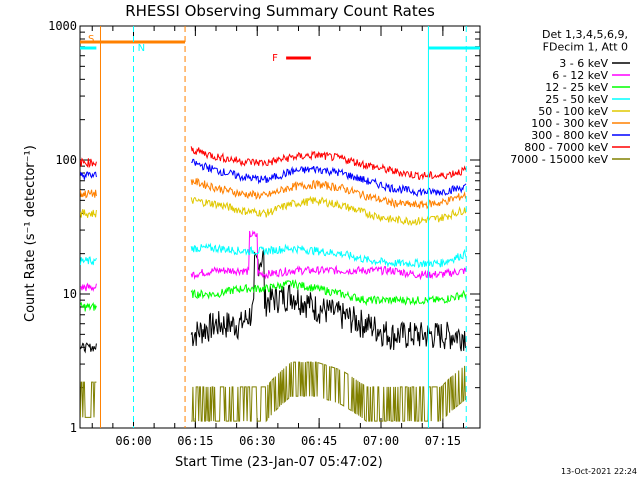 The width and height of the screenshot is (640, 480). What do you see at coordinates (70, 294) in the screenshot?
I see `y-tick-label: 10` at bounding box center [70, 294].